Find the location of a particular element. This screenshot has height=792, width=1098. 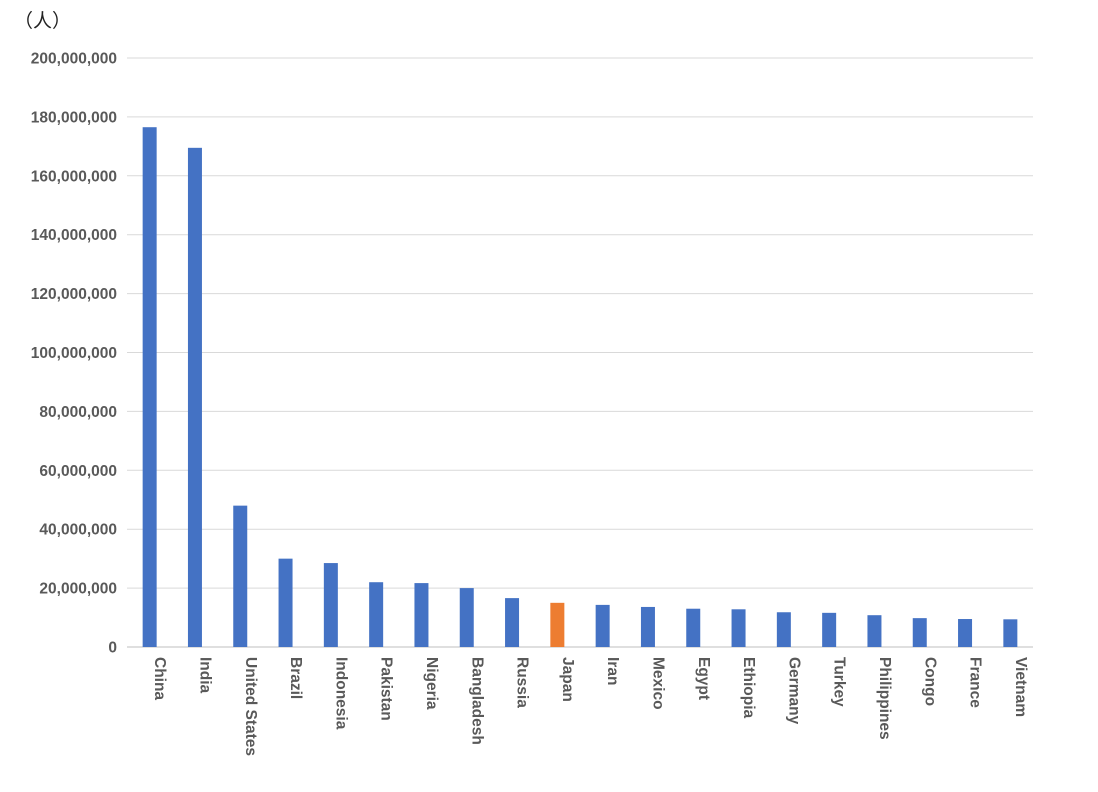

x-tick-label: India is located at coordinates (204, 675).